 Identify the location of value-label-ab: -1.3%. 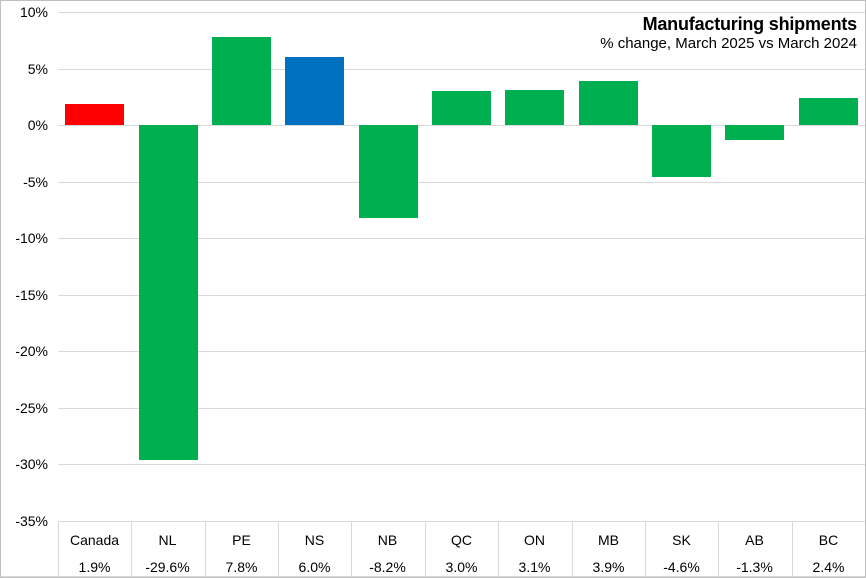
(754, 567).